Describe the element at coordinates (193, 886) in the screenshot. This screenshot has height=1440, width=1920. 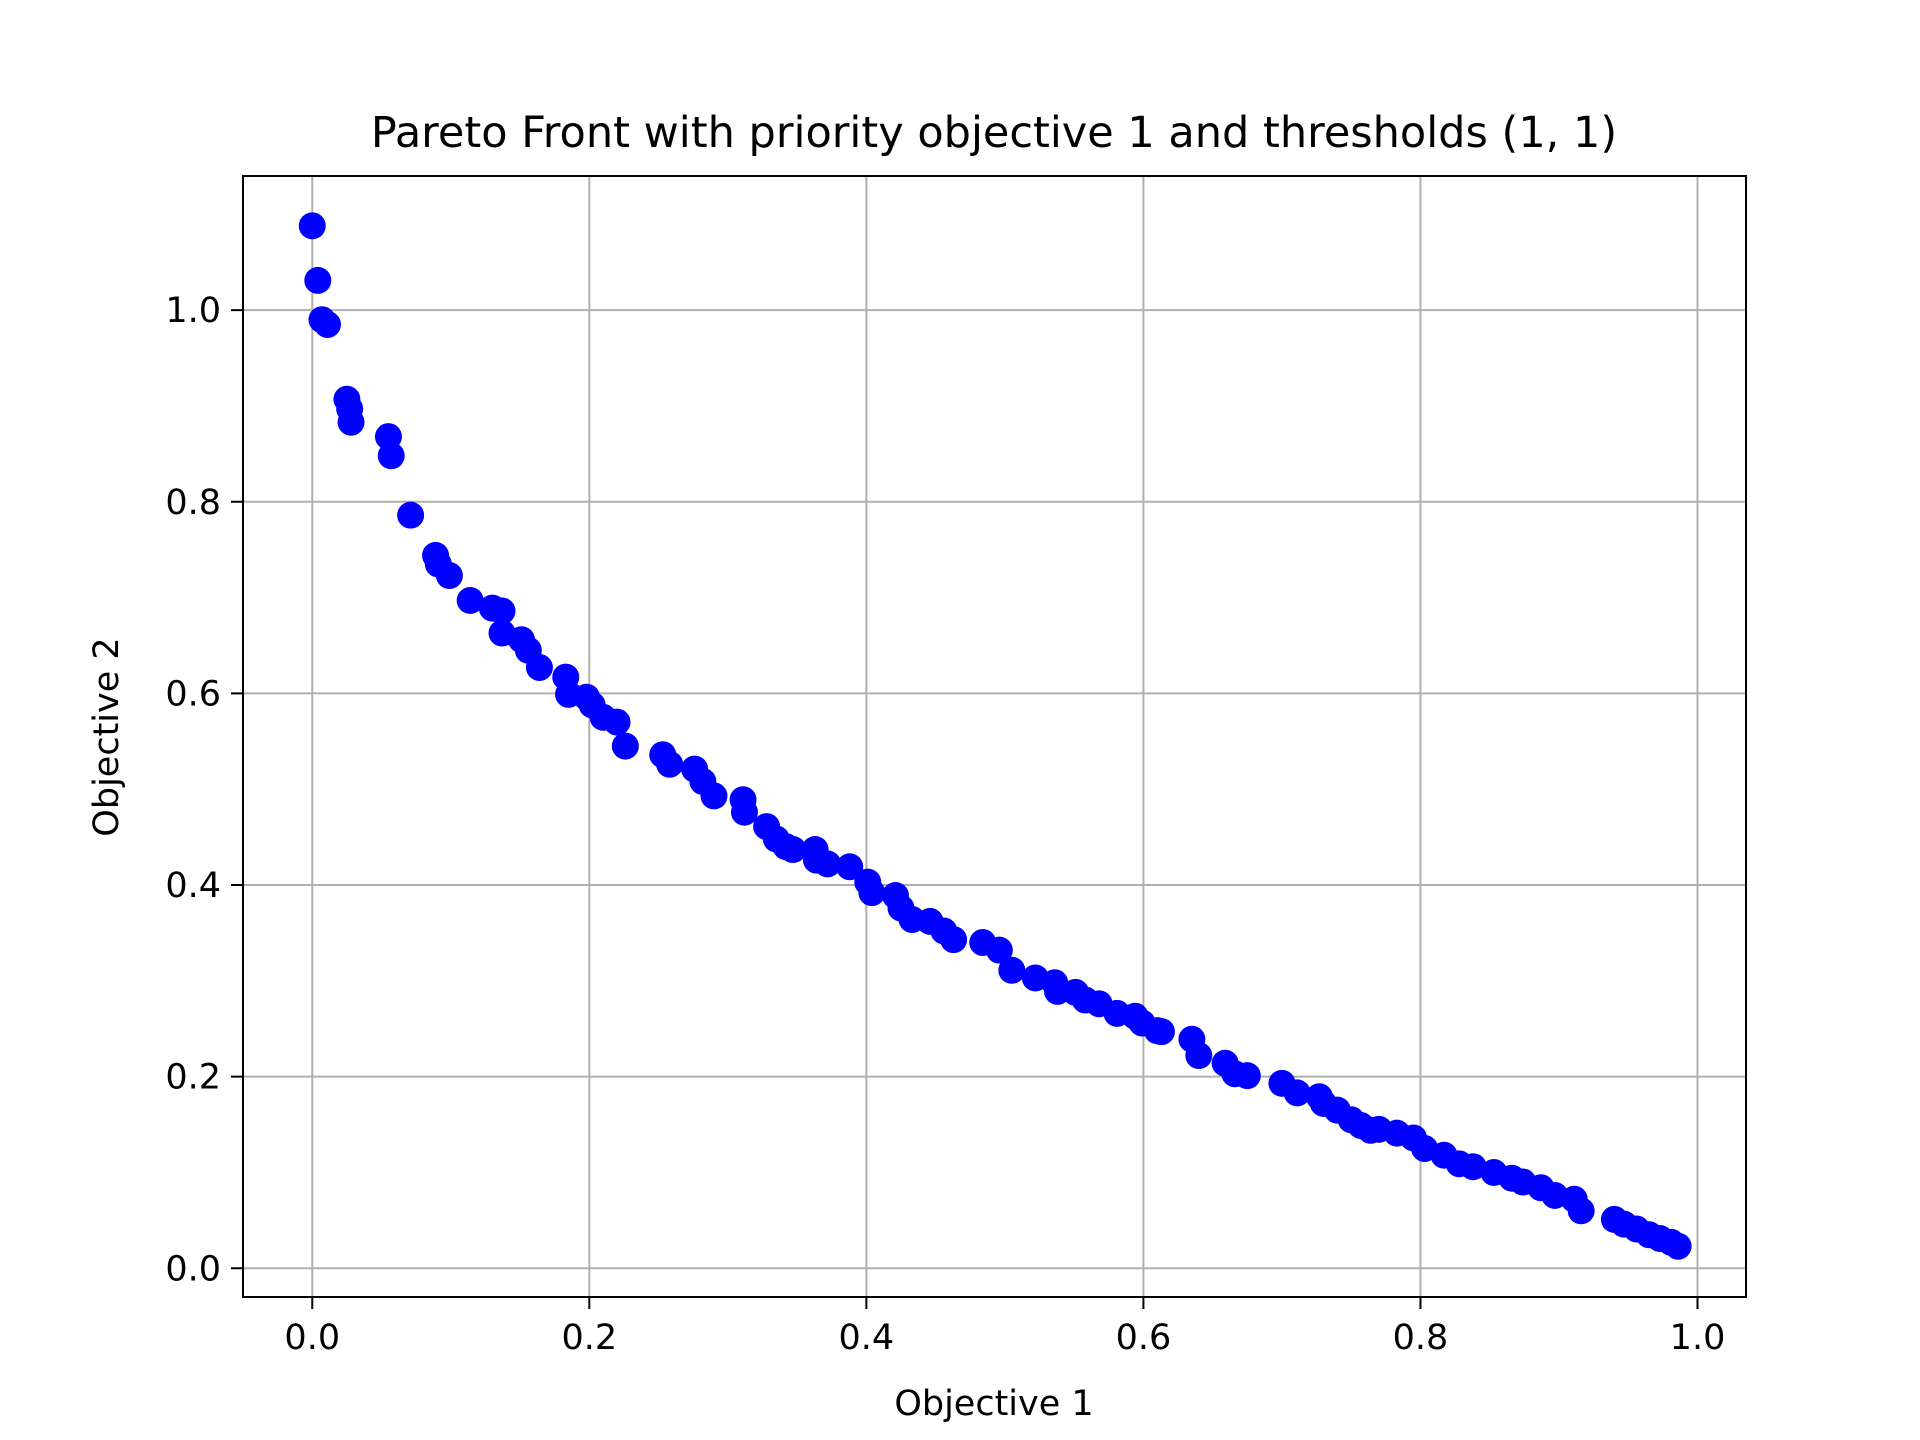
I see `y-tick-label: 0.4` at that location.